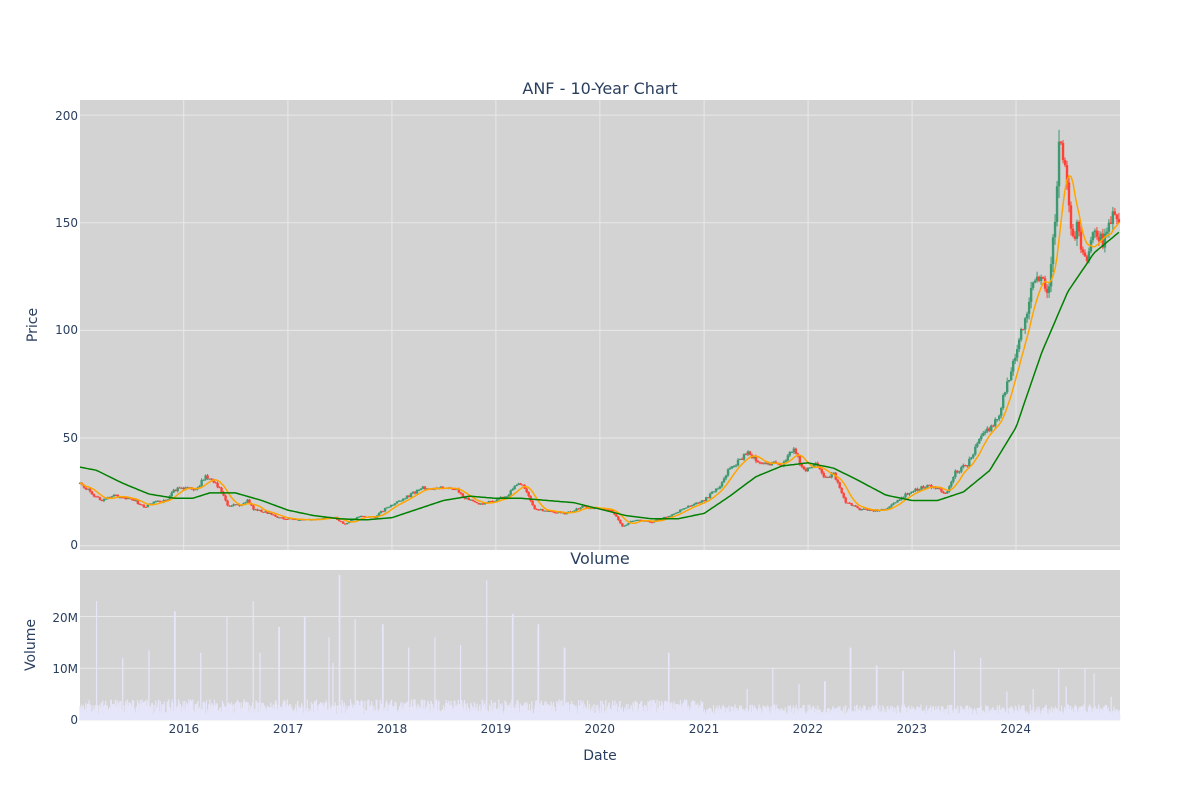  Describe the element at coordinates (392, 729) in the screenshot. I see `date-tick-label: 2018` at that location.